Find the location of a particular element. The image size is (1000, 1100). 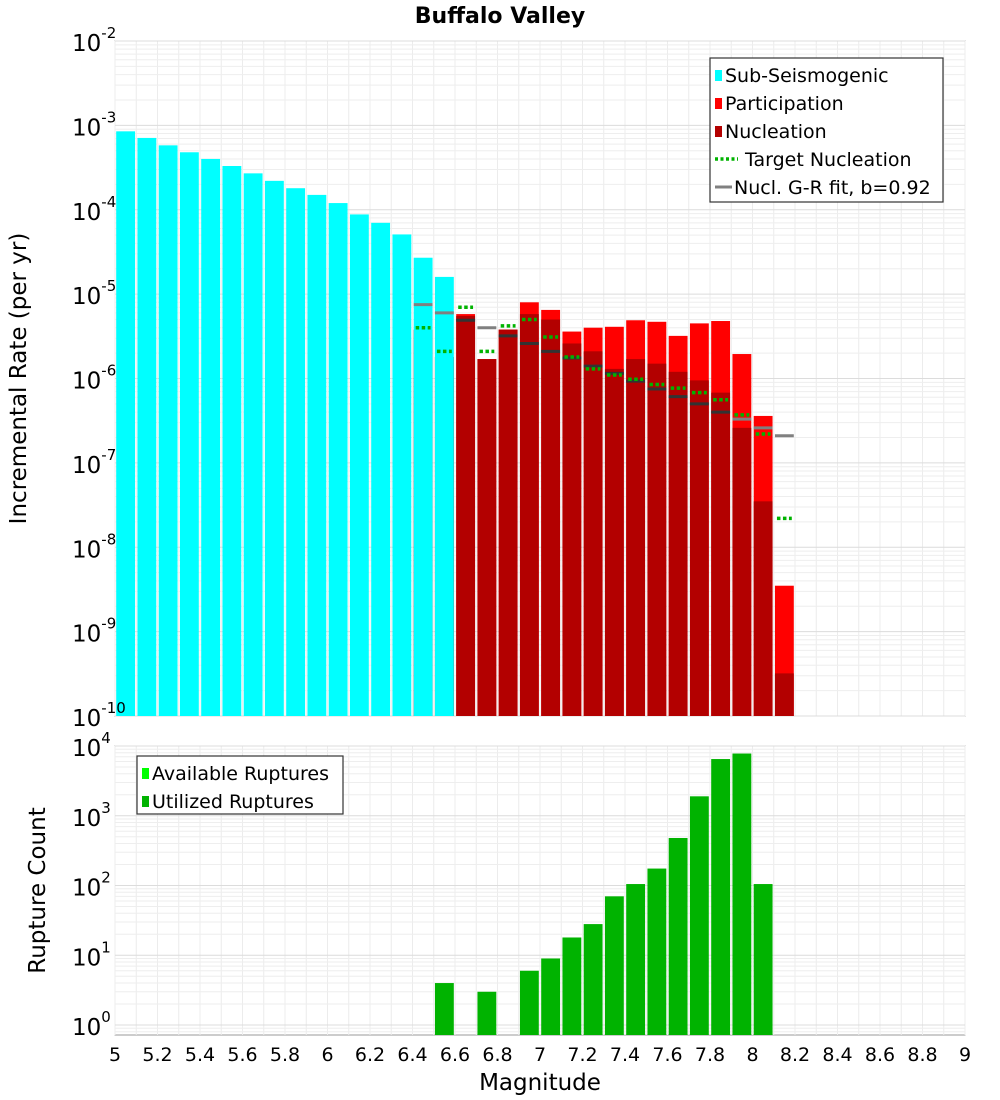

x-tick-label: 6 is located at coordinates (327, 1055).